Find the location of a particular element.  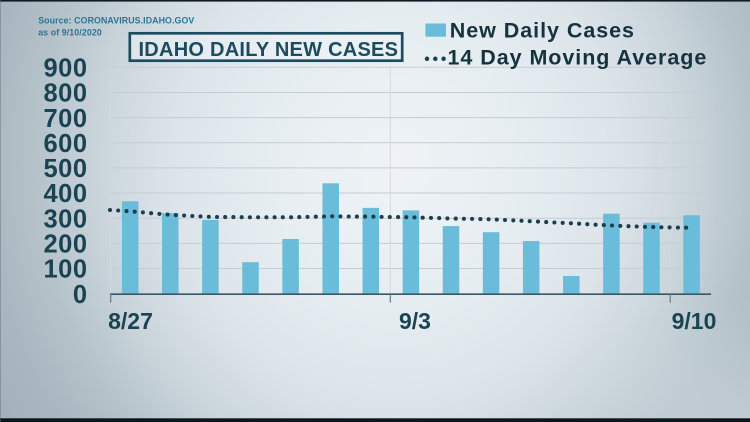

svg-text: 8/27 is located at coordinates (130, 321).